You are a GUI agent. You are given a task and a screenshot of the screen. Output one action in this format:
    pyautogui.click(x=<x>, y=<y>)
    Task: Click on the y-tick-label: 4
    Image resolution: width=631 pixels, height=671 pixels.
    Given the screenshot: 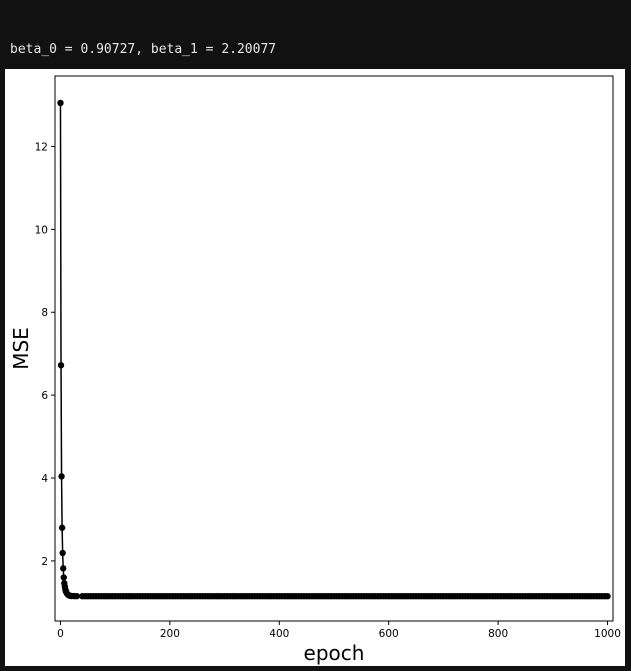 What is the action you would take?
    pyautogui.click(x=44, y=479)
    